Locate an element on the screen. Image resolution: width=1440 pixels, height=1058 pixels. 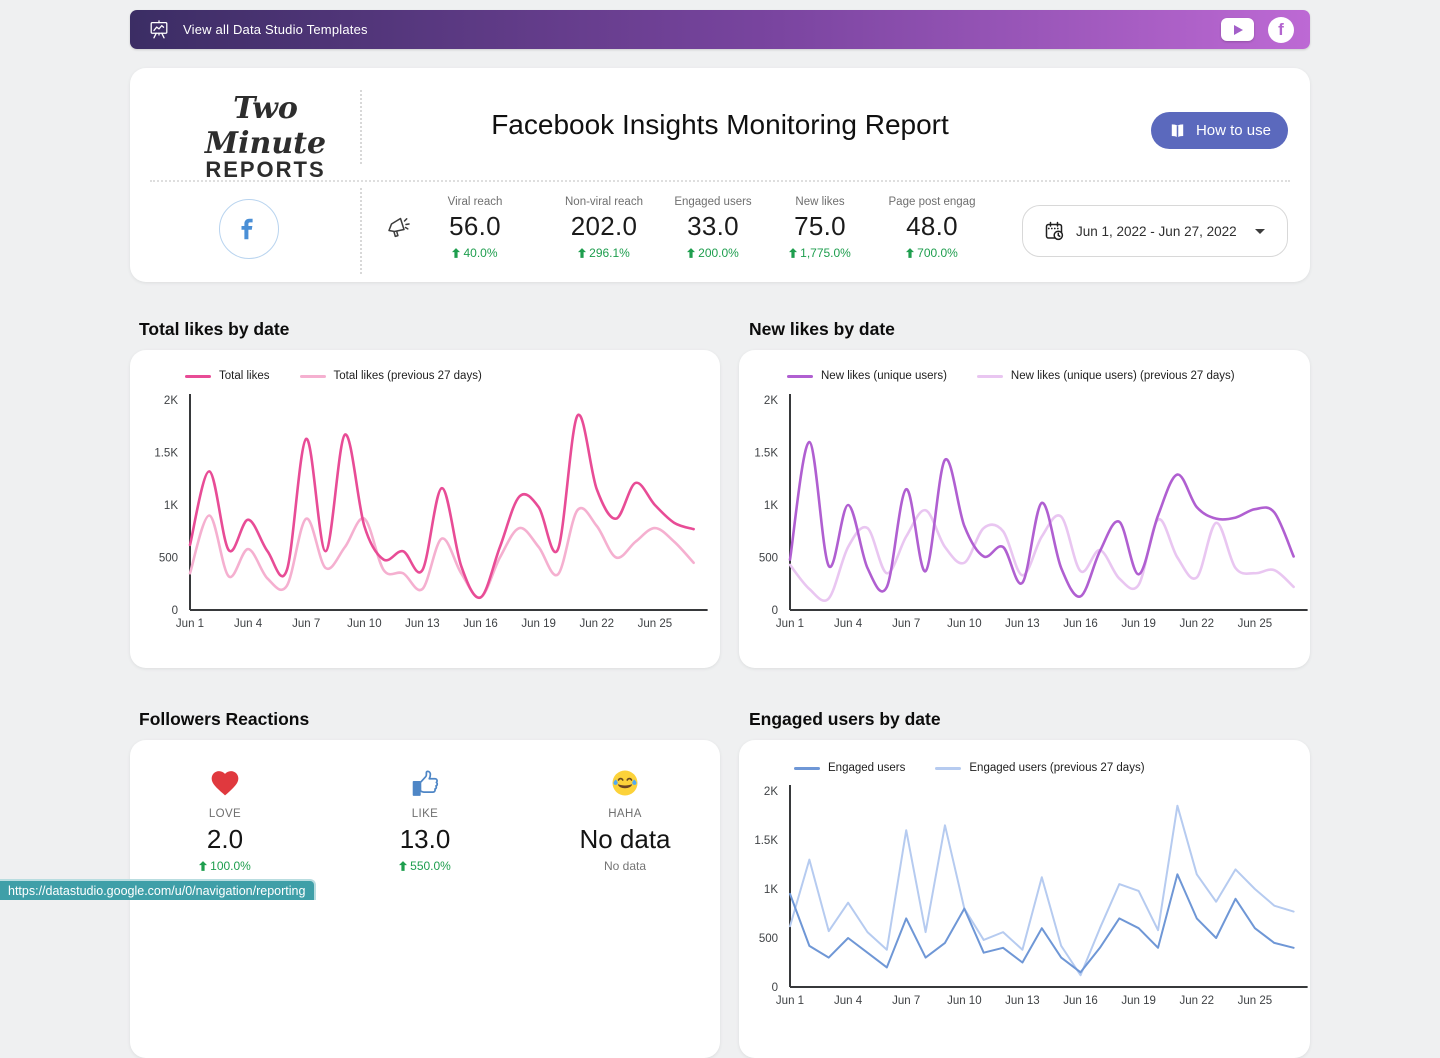
kpi-engaged-users: Engaged users 33.0 200.0% is located at coordinates (713, 228).